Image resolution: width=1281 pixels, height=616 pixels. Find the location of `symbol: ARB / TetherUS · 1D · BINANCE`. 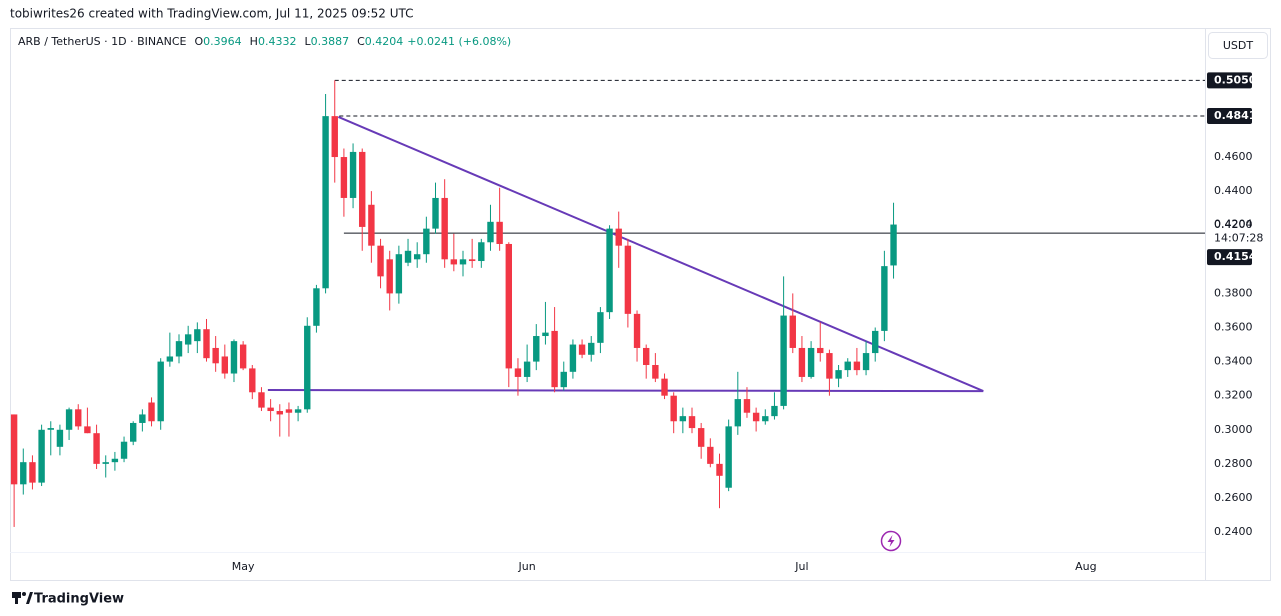

symbol: ARB / TetherUS · 1D · BINANCE is located at coordinates (102, 41).